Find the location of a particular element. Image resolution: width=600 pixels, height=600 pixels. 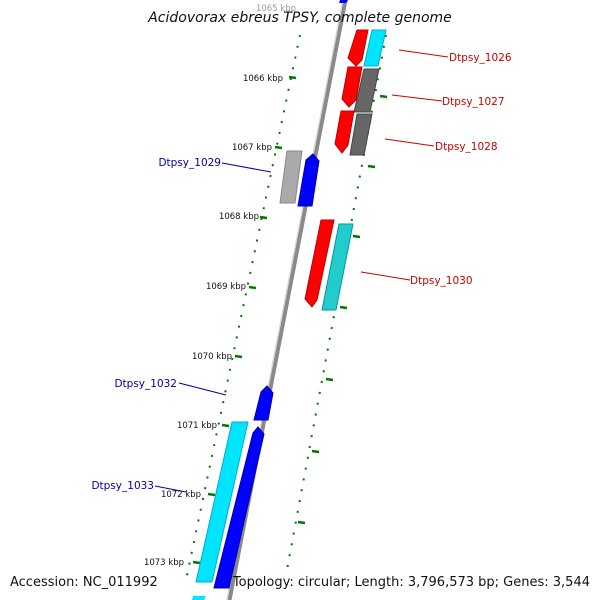

gene-label-dtpsy-1032: Dtpsy_1032 is located at coordinates (145, 384).